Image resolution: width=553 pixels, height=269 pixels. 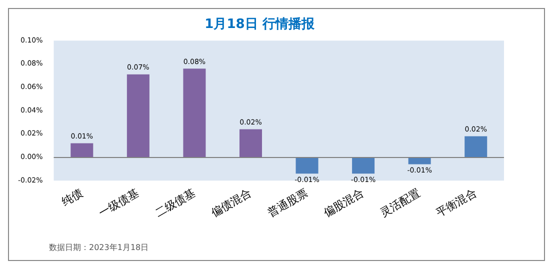 I want to click on x-tick-label: 二级债基, so click(x=175, y=203).